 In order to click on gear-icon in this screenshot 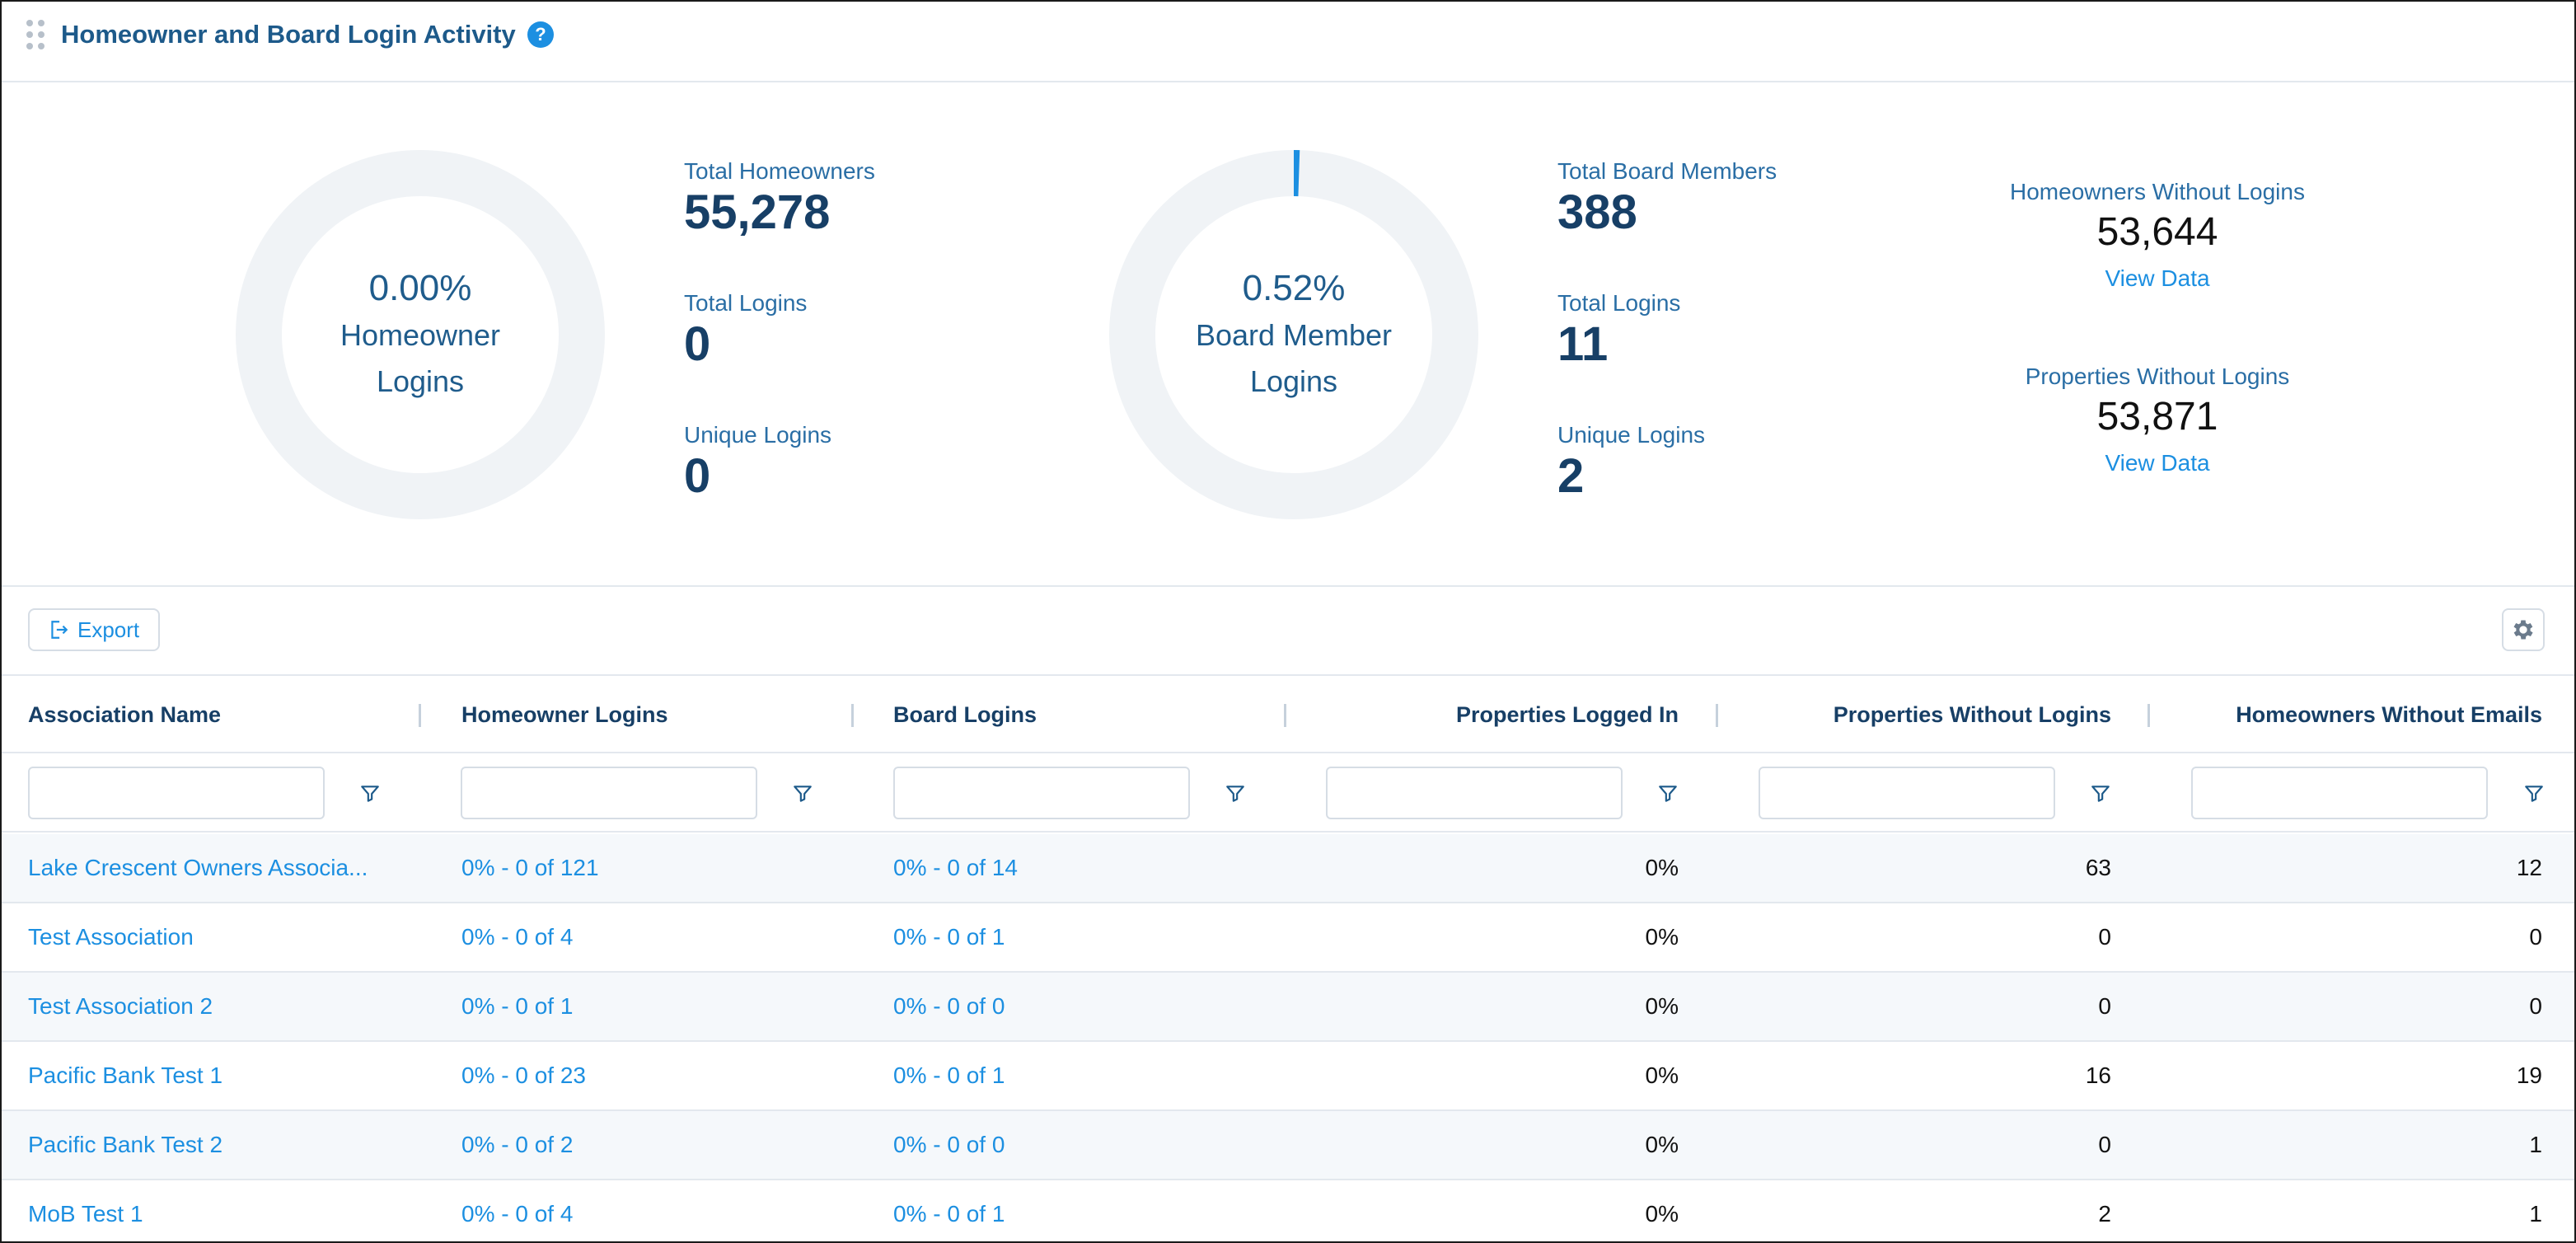, I will do `click(2523, 630)`.